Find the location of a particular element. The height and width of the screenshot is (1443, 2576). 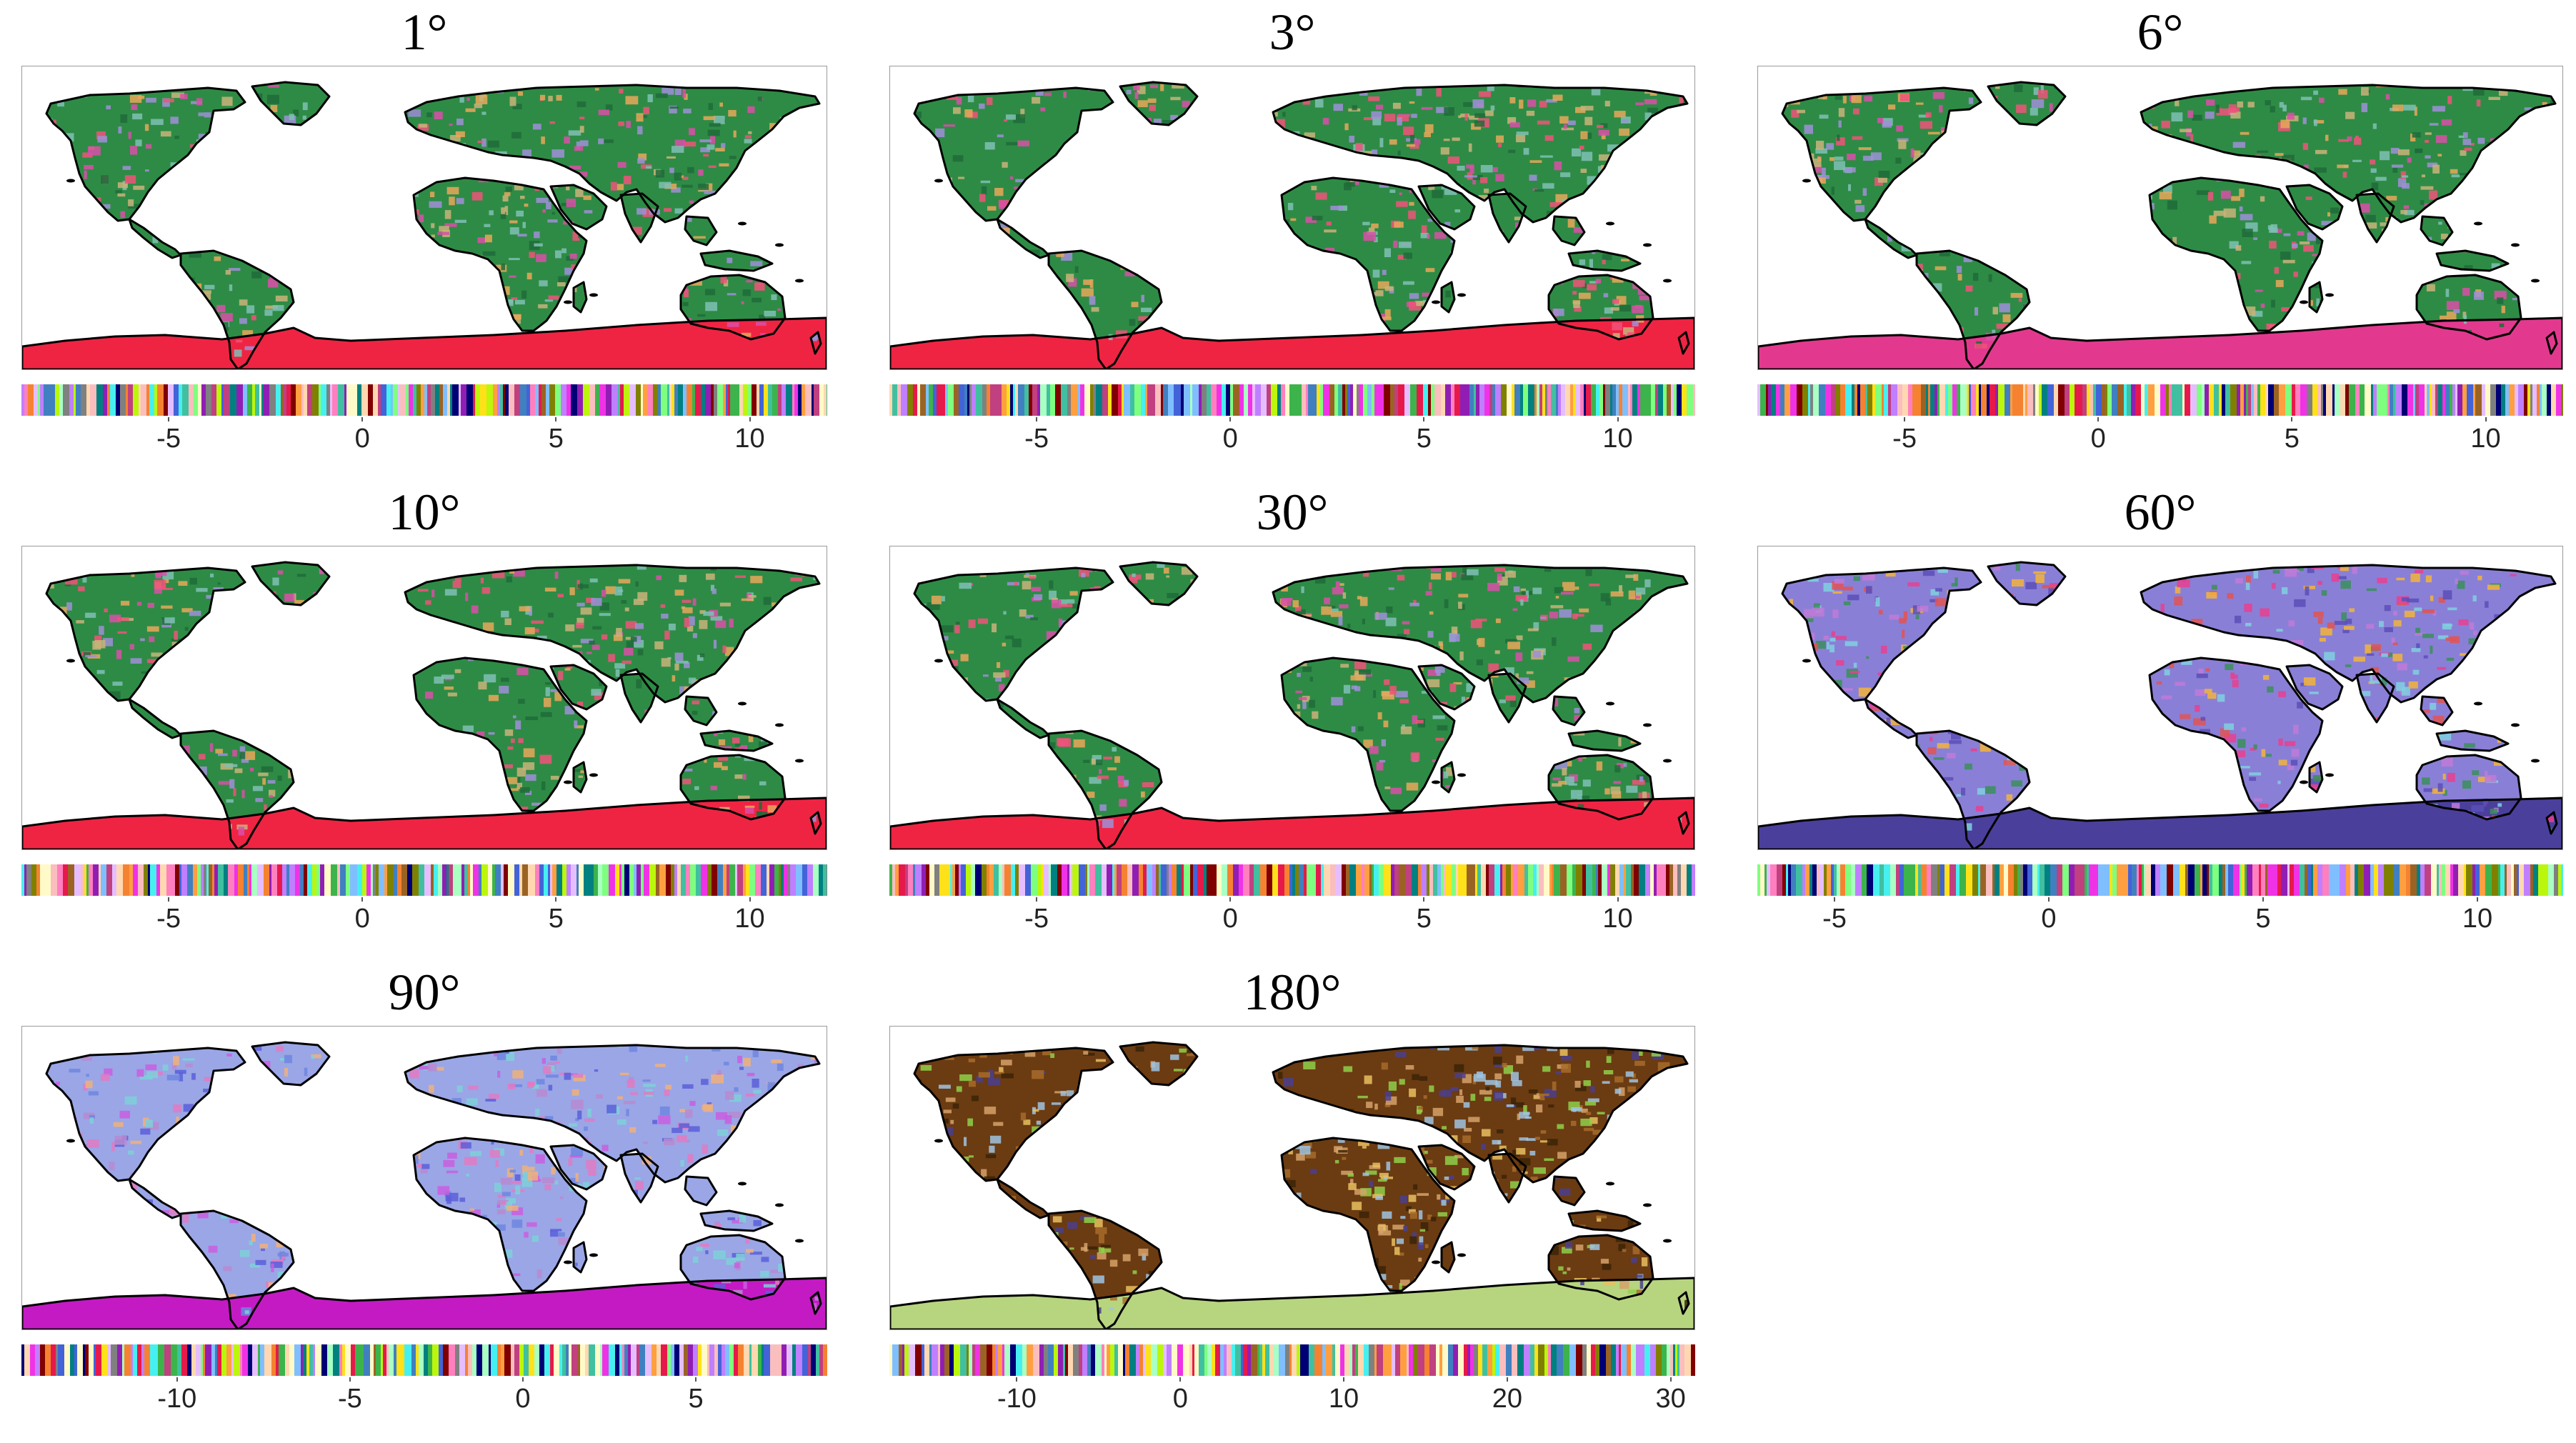

europeAsia-landmass is located at coordinates (2348, 153).